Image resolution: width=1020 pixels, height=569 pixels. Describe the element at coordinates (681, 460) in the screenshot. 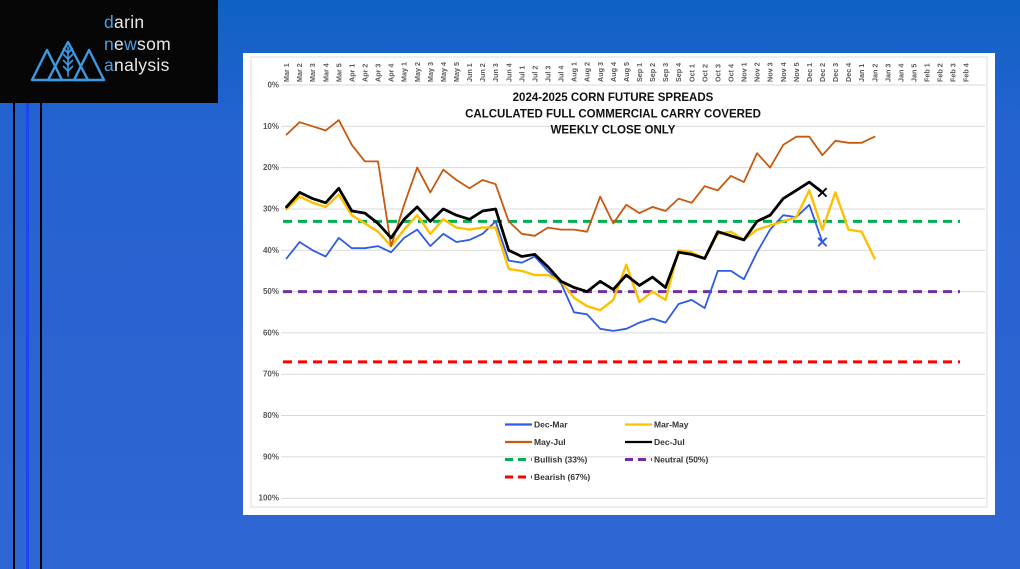

I see `svg-text: Neutral (50%)` at that location.